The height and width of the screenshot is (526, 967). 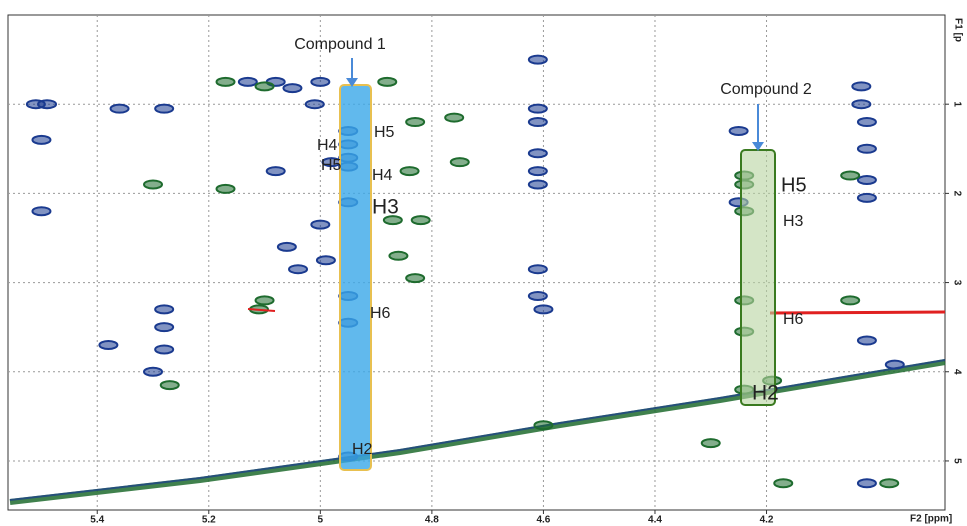 I want to click on y-tick-label: 4, so click(x=956, y=372).